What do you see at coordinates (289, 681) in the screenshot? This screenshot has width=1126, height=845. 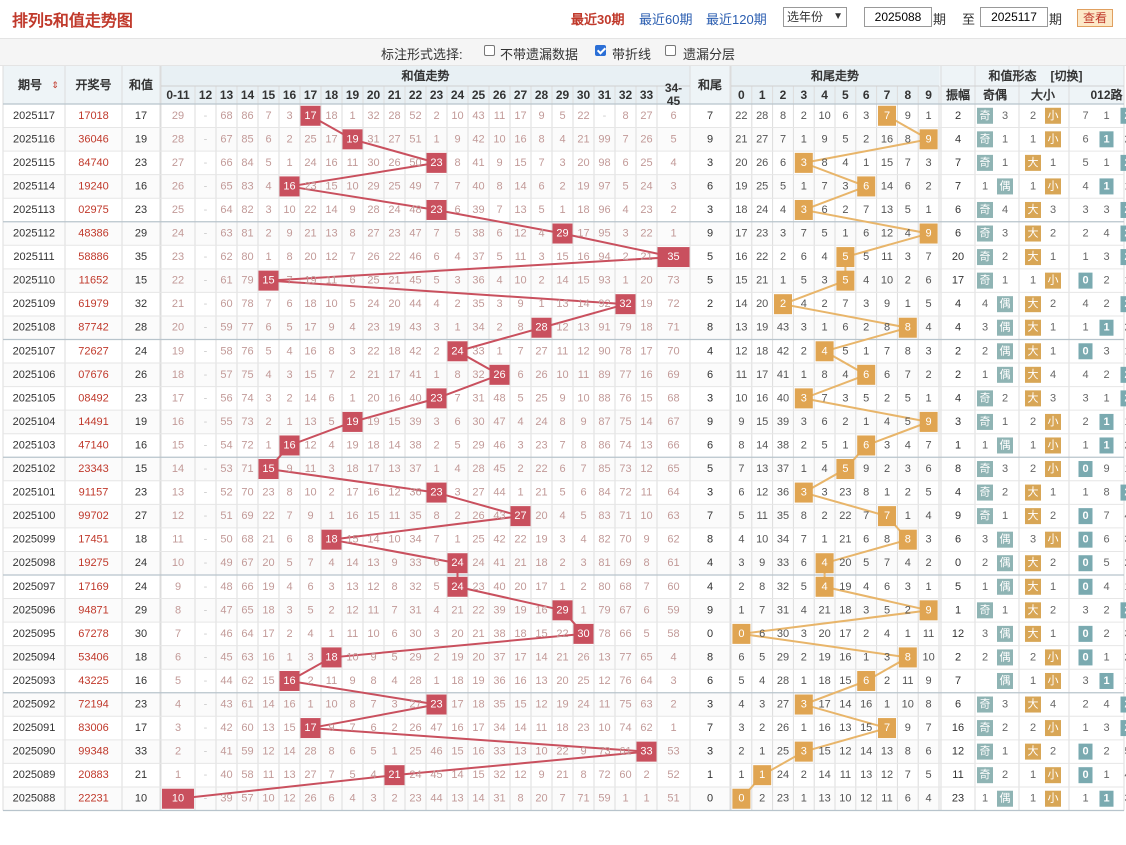 I see `sum-mark-label: 16` at bounding box center [289, 681].